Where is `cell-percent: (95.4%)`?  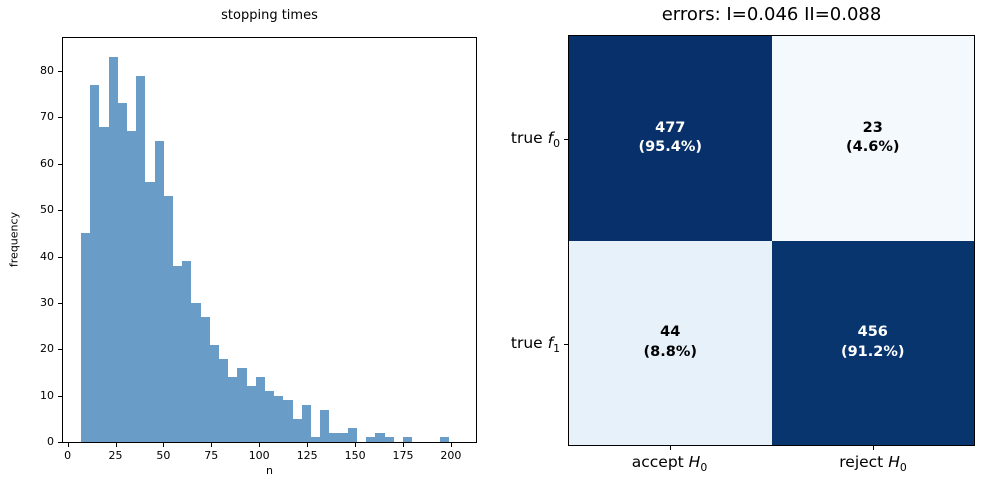
cell-percent: (95.4%) is located at coordinates (670, 147).